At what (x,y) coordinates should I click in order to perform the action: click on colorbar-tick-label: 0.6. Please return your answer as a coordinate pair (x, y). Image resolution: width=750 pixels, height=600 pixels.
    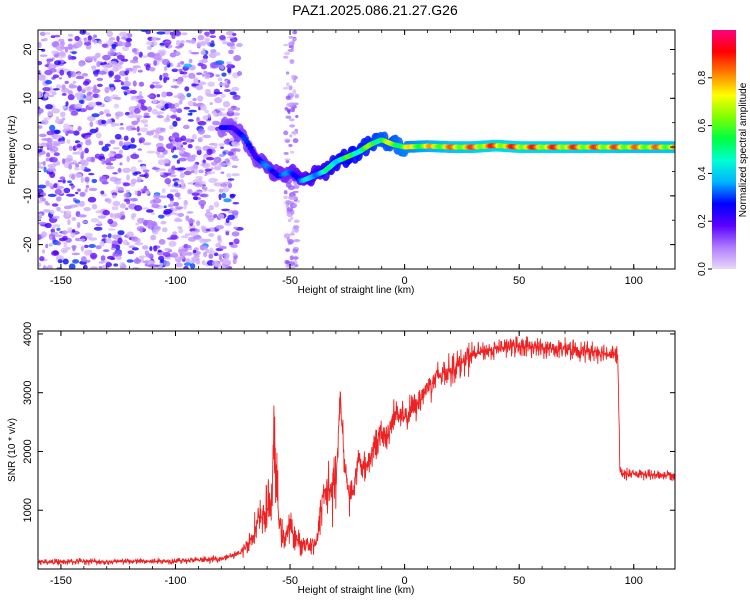
    Looking at the image, I should click on (702, 125).